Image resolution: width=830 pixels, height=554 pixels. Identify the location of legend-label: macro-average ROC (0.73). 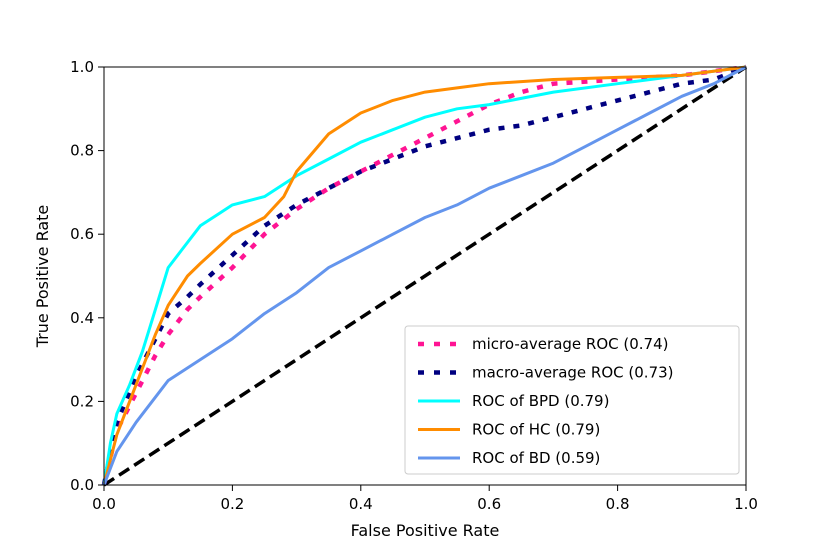
(573, 373).